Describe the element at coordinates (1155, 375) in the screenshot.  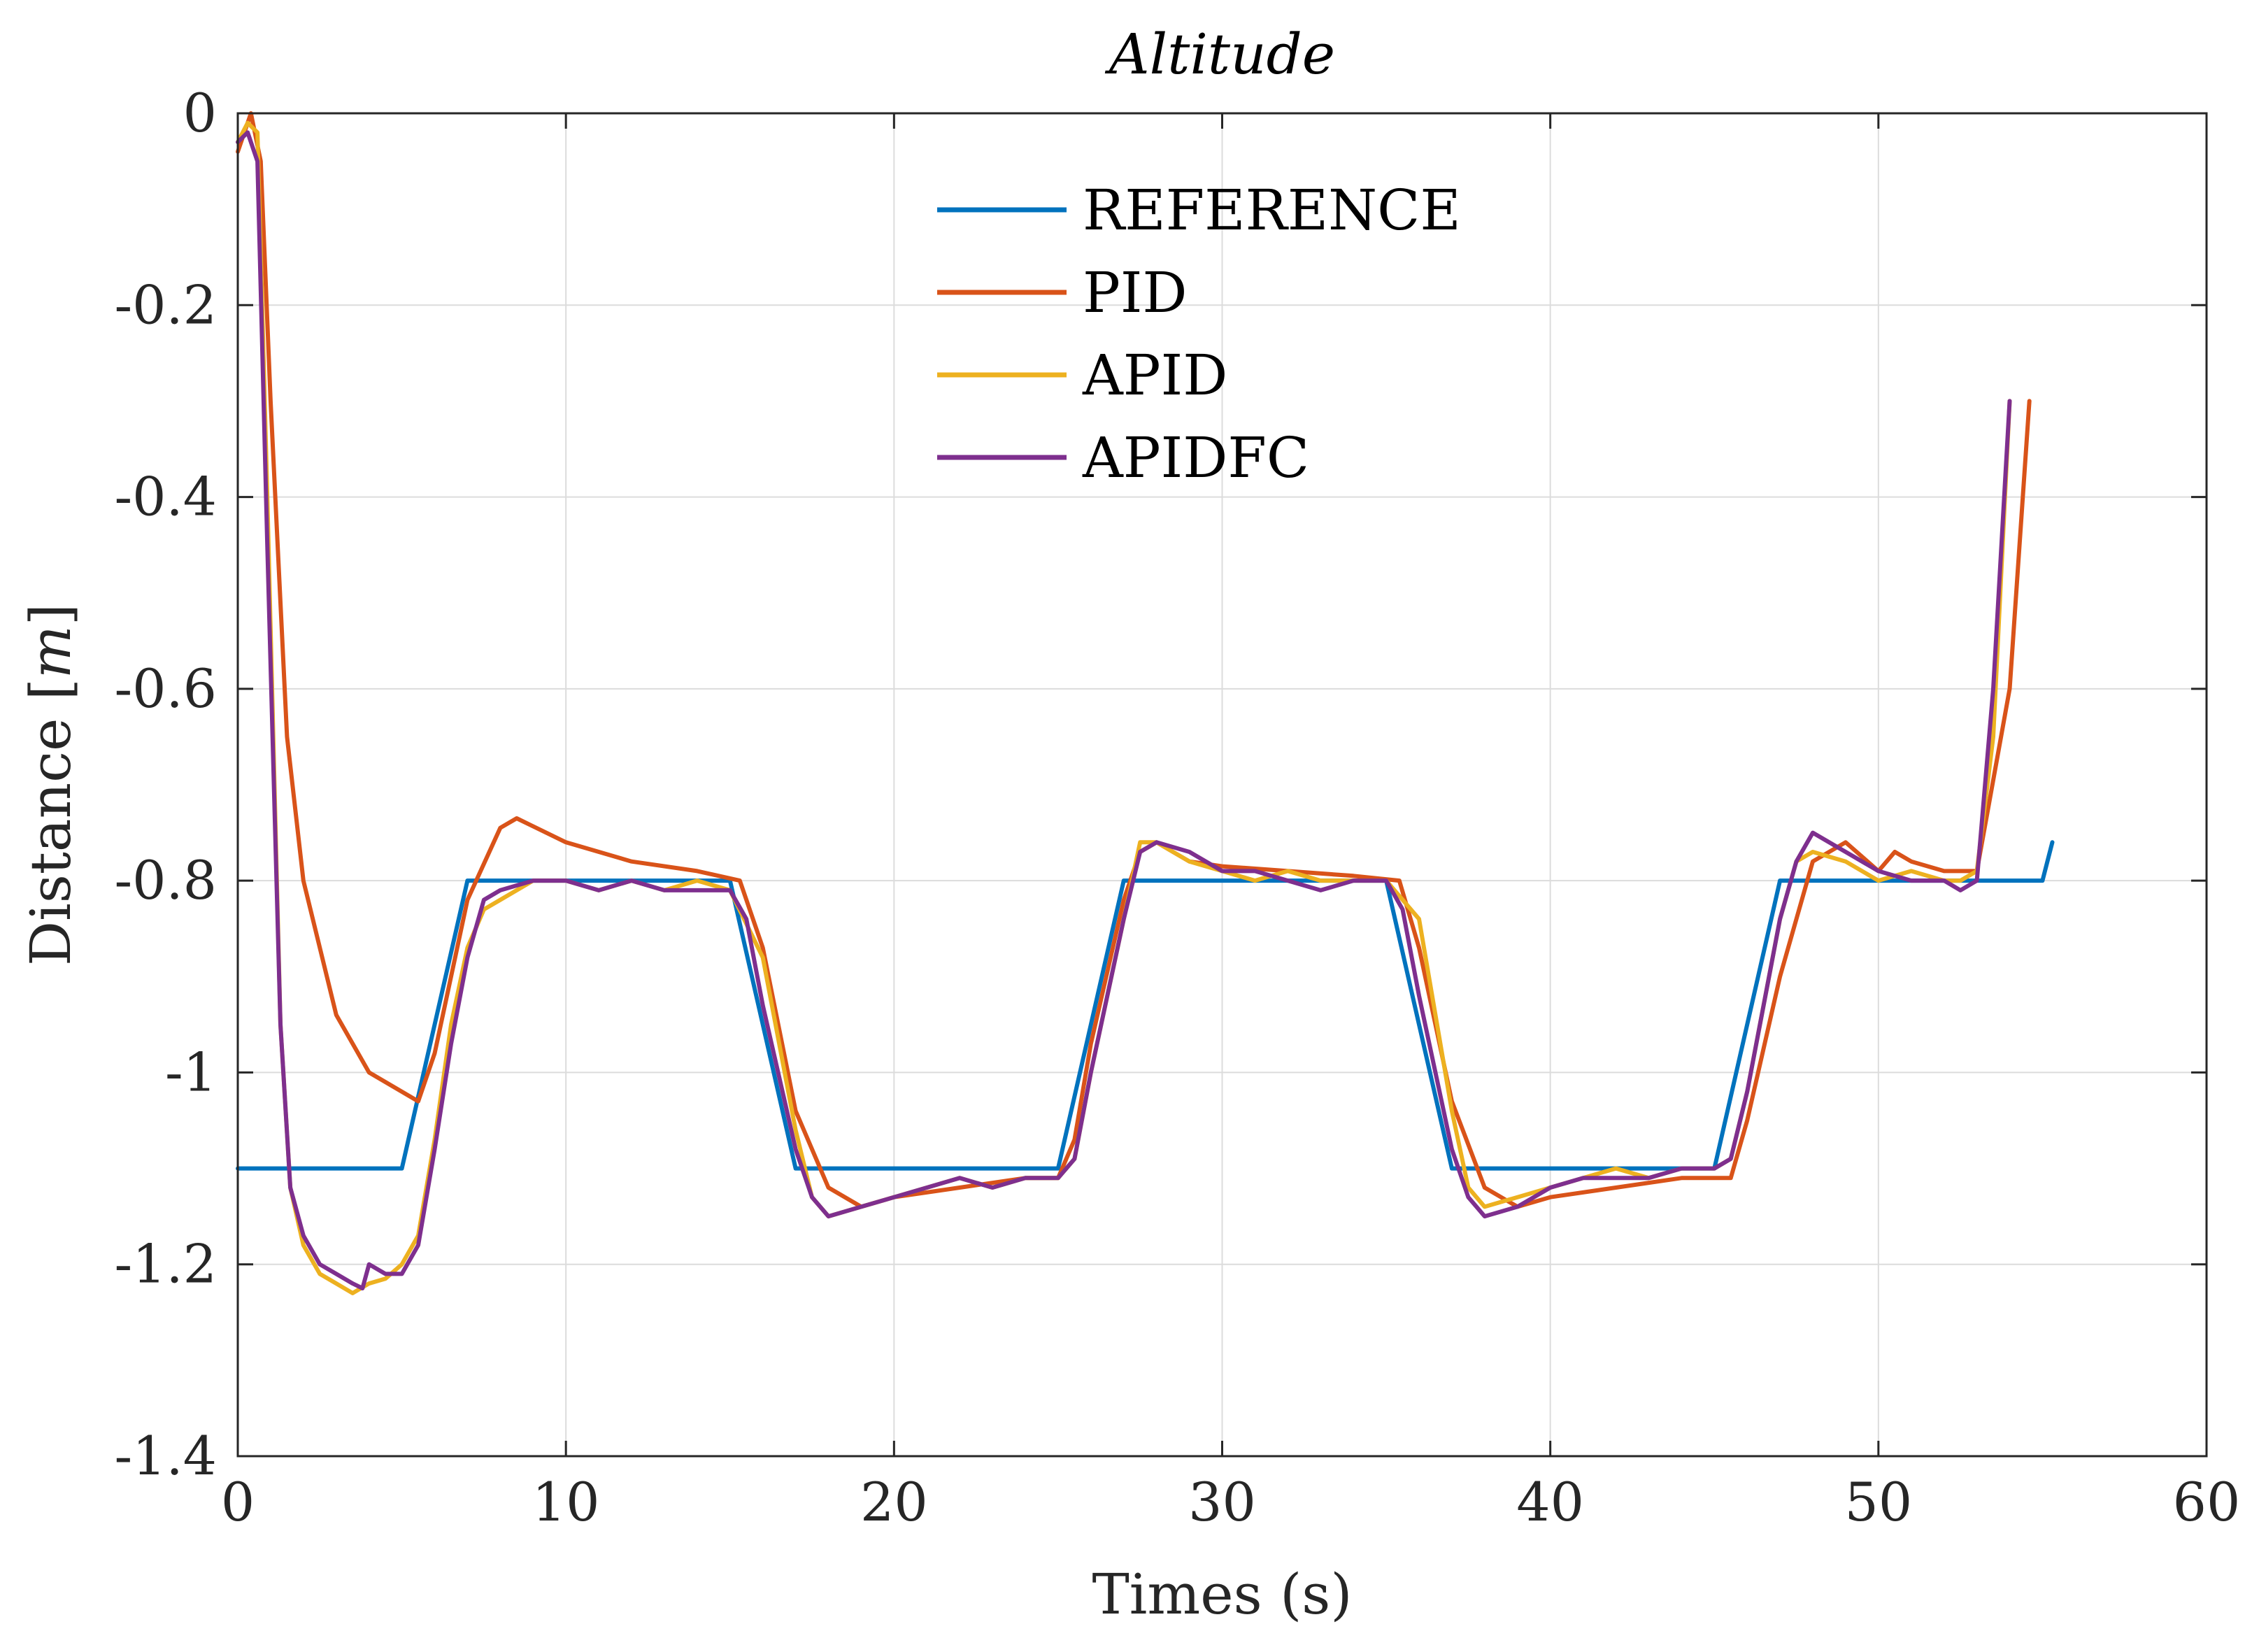
I see `legend-label-apid: APID` at that location.